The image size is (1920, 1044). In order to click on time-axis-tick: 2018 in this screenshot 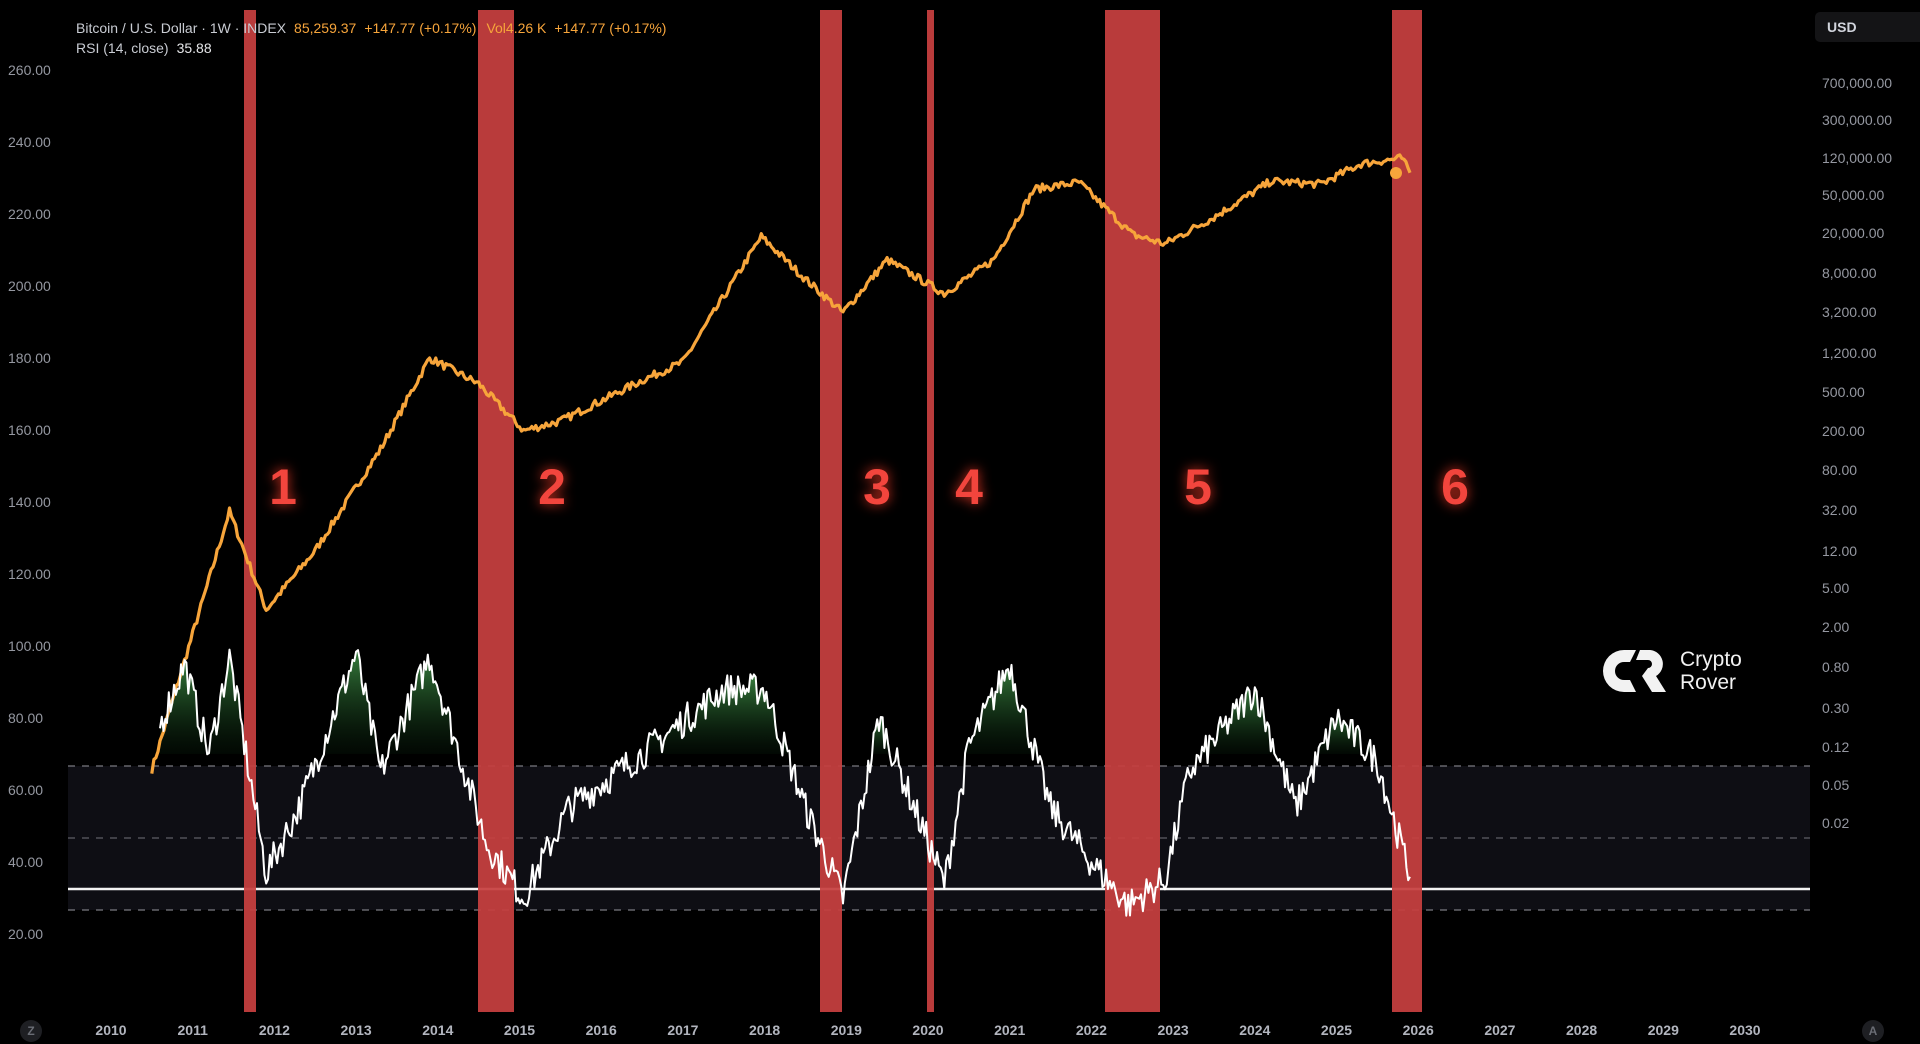, I will do `click(765, 1030)`.